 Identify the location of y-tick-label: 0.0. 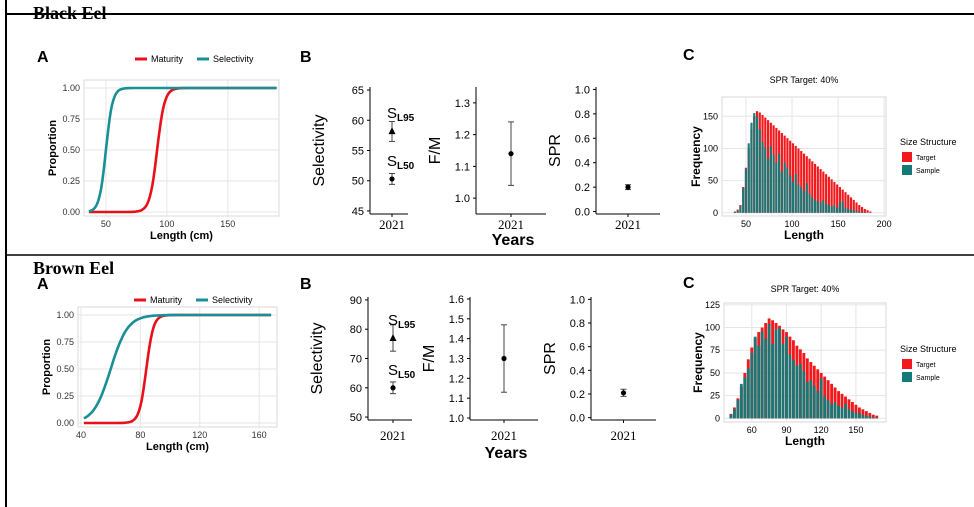
(577, 419).